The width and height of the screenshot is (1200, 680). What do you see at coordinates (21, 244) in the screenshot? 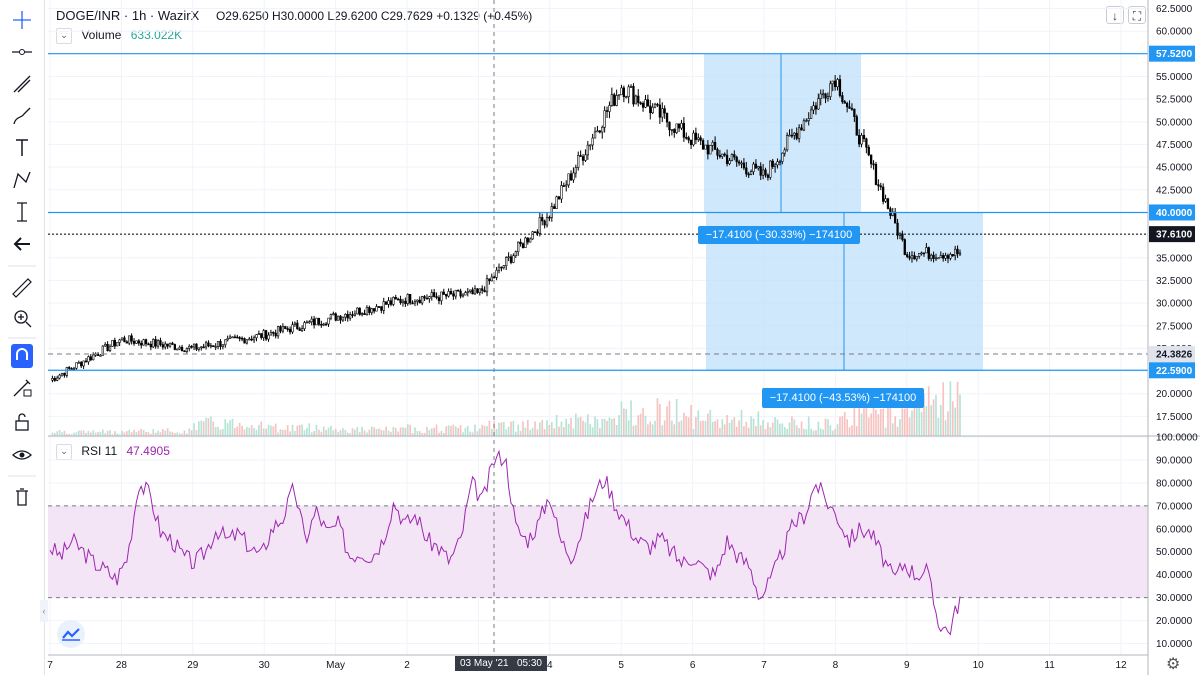
I see `back-arrow-icon` at bounding box center [21, 244].